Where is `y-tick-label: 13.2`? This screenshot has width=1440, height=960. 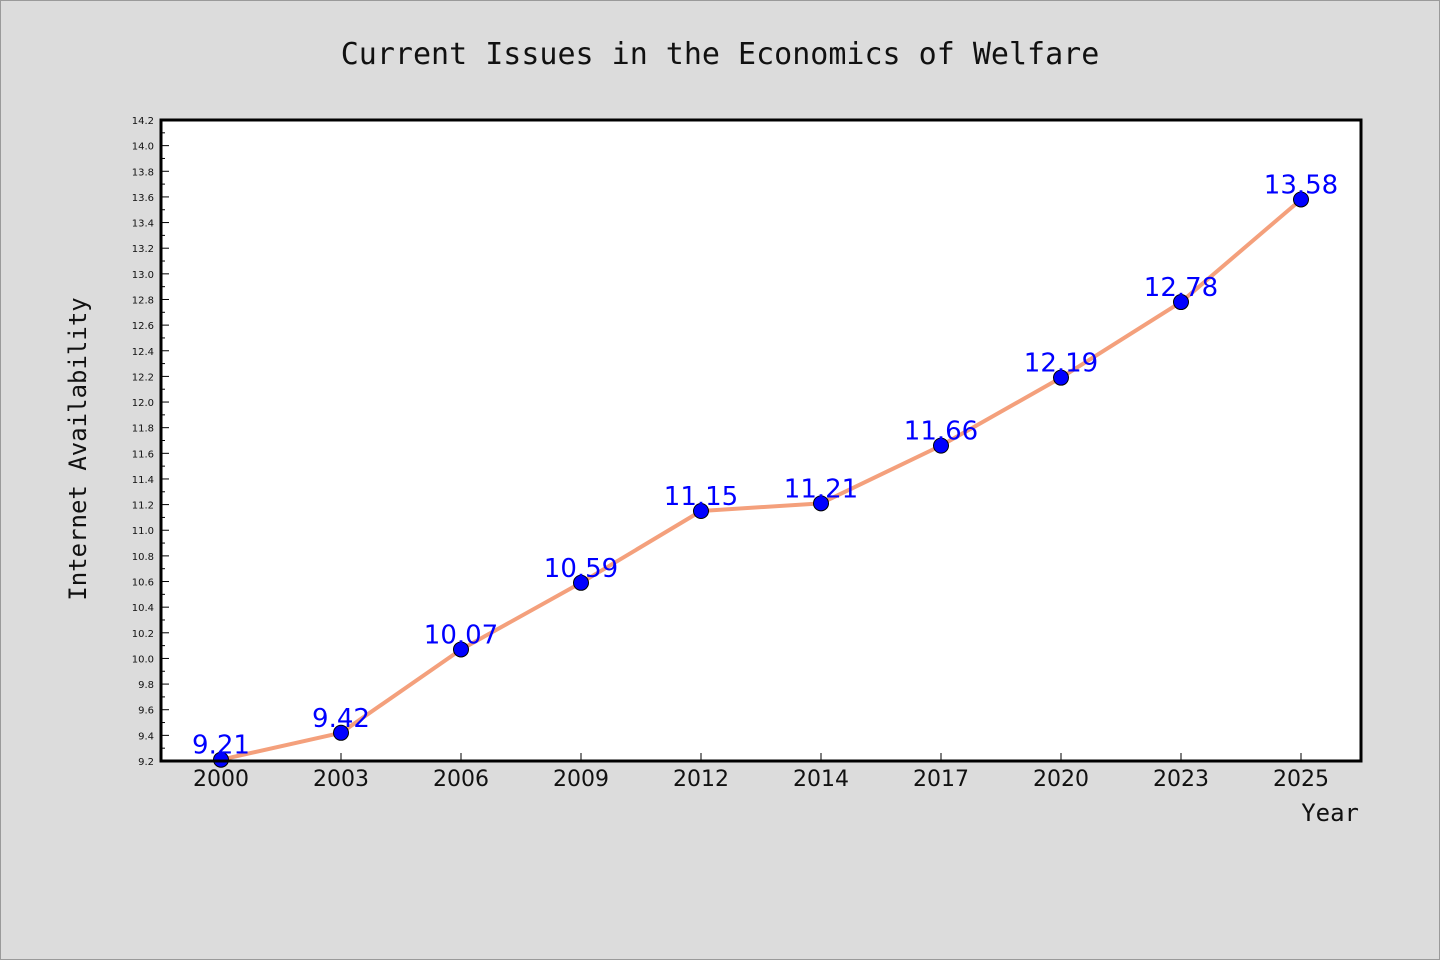 y-tick-label: 13.2 is located at coordinates (143, 249).